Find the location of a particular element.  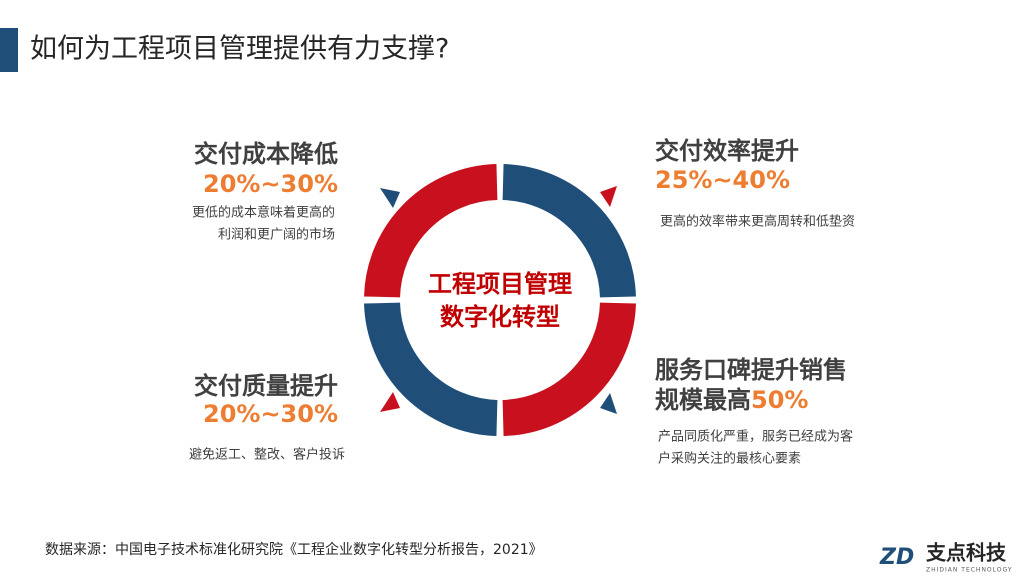

title-accent is located at coordinates (9, 50).